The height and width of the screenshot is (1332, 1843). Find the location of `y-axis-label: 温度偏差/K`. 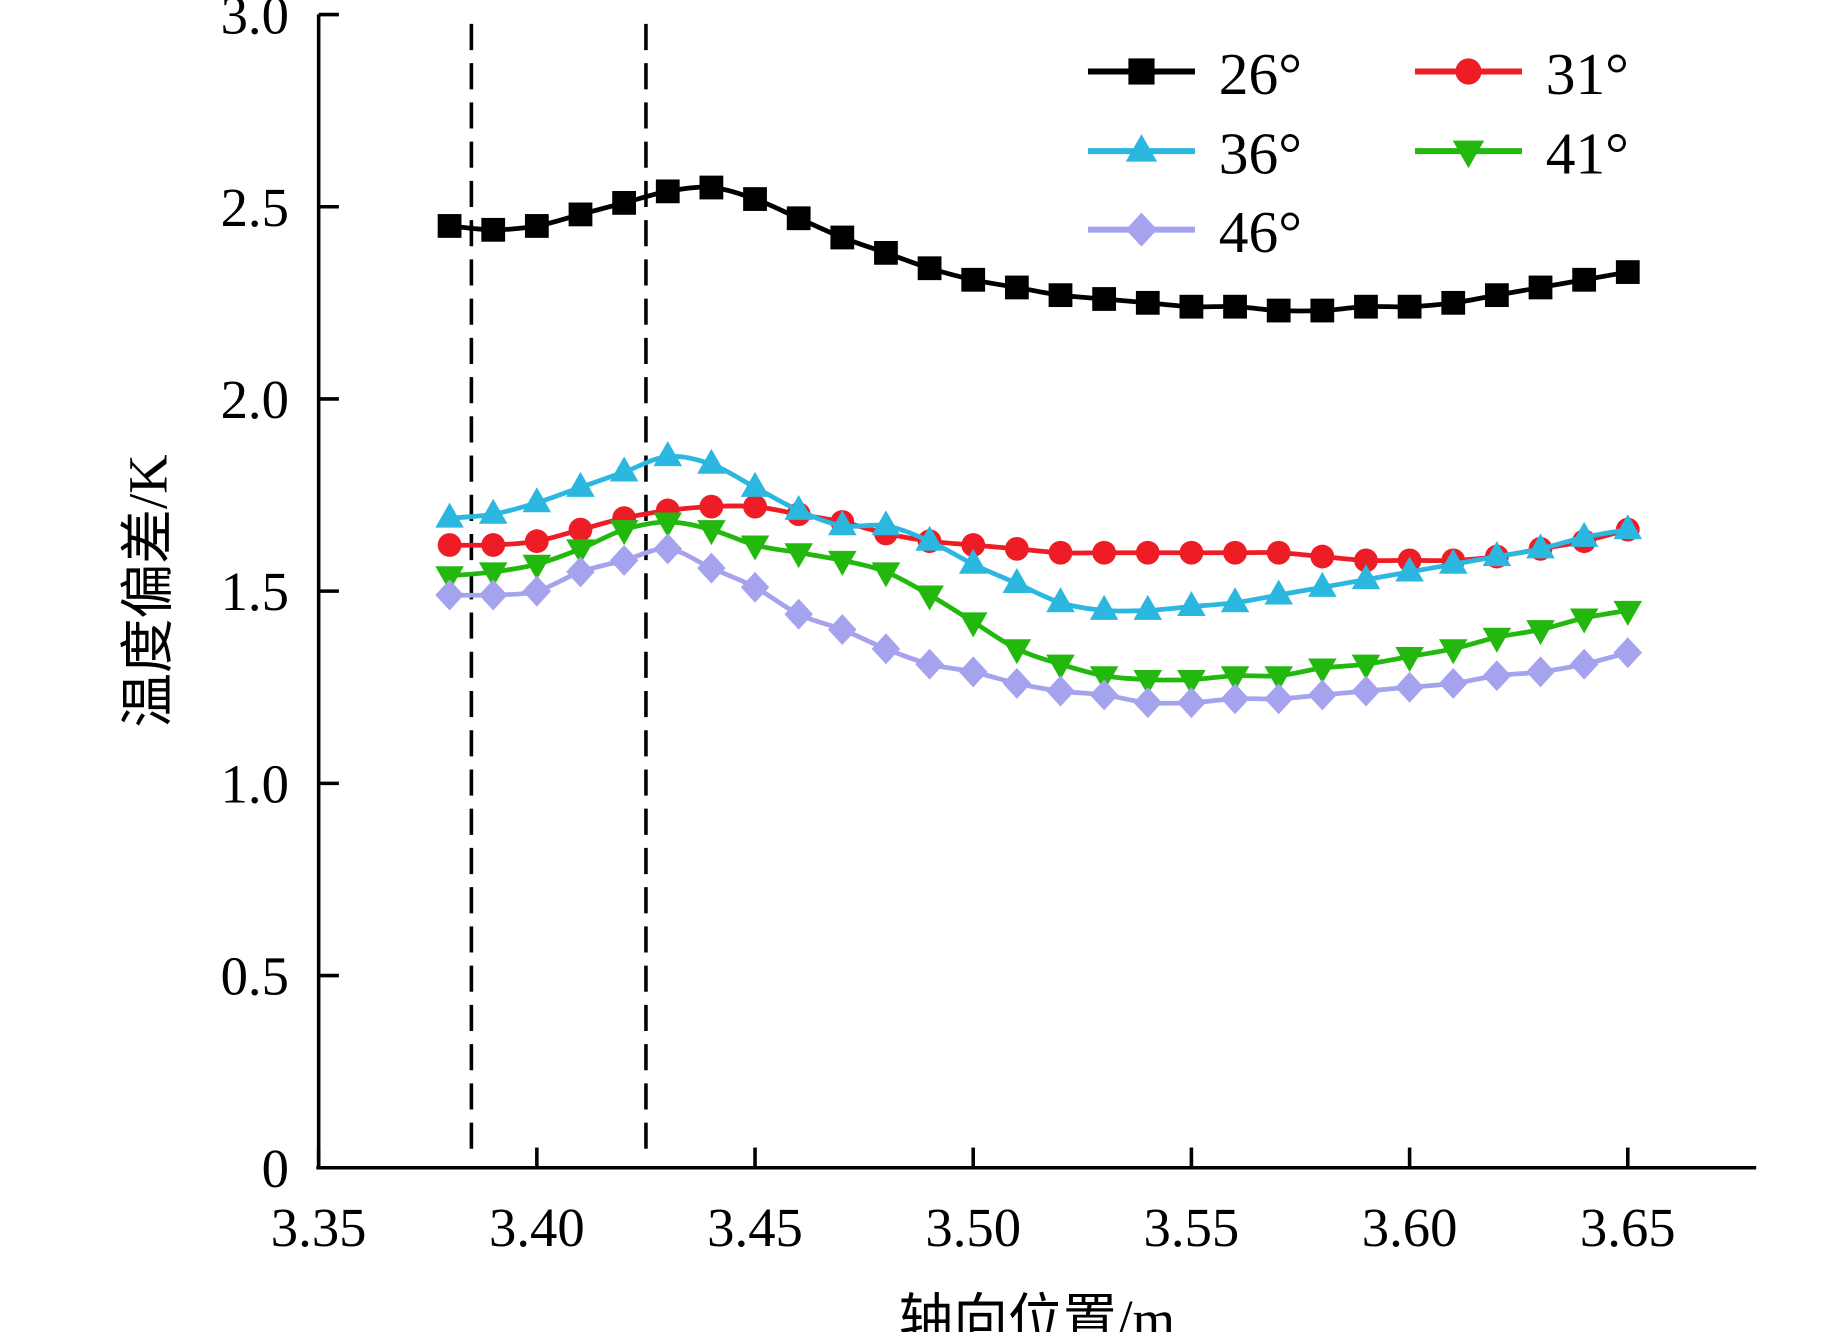

y-axis-label: 温度偏差/K is located at coordinates (147, 590).